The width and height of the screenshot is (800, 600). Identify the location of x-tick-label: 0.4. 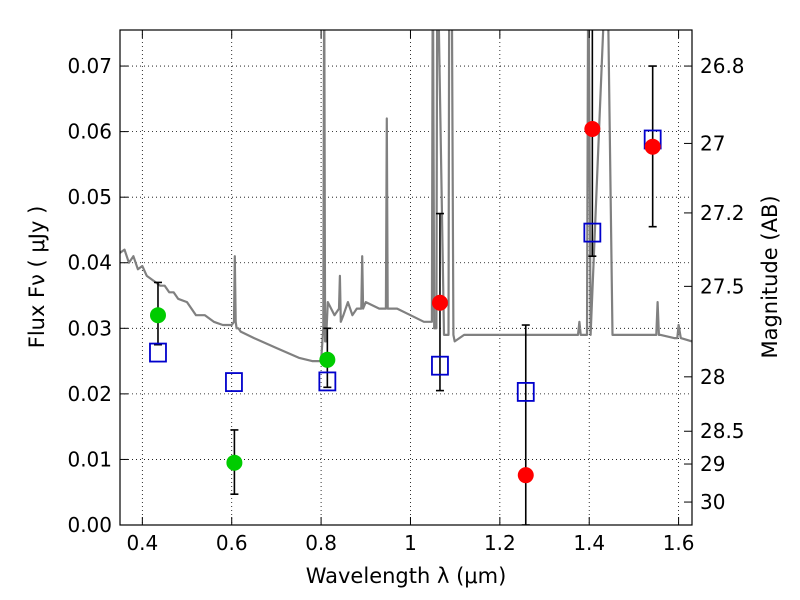
(142, 543).